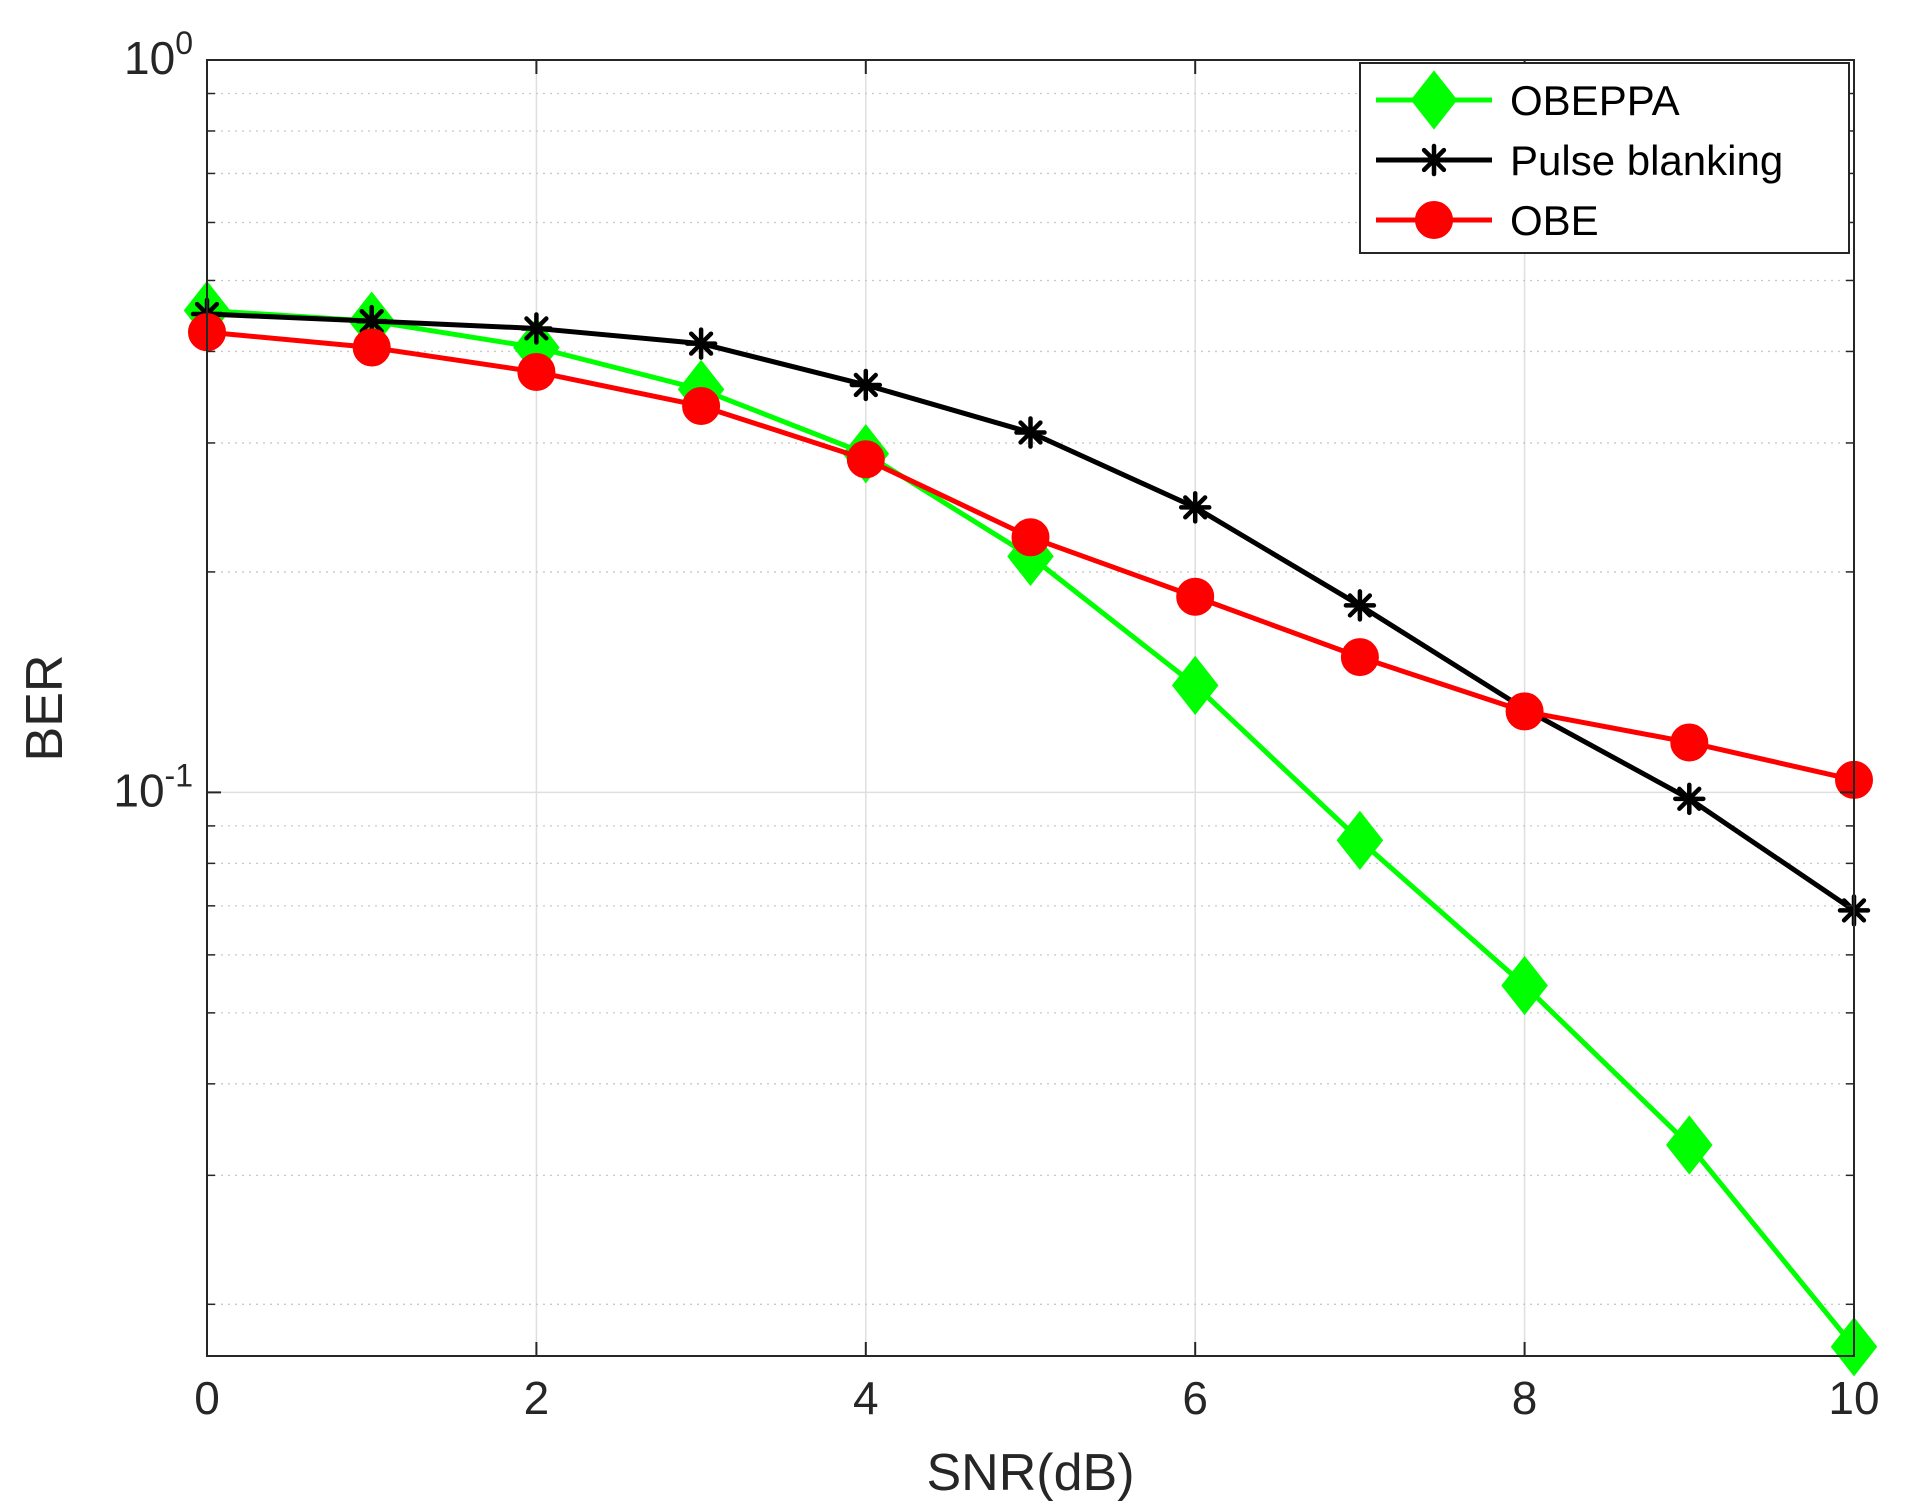 This screenshot has height=1510, width=1911. Describe the element at coordinates (1853, 1398) in the screenshot. I see `x-tick-label: 10` at that location.